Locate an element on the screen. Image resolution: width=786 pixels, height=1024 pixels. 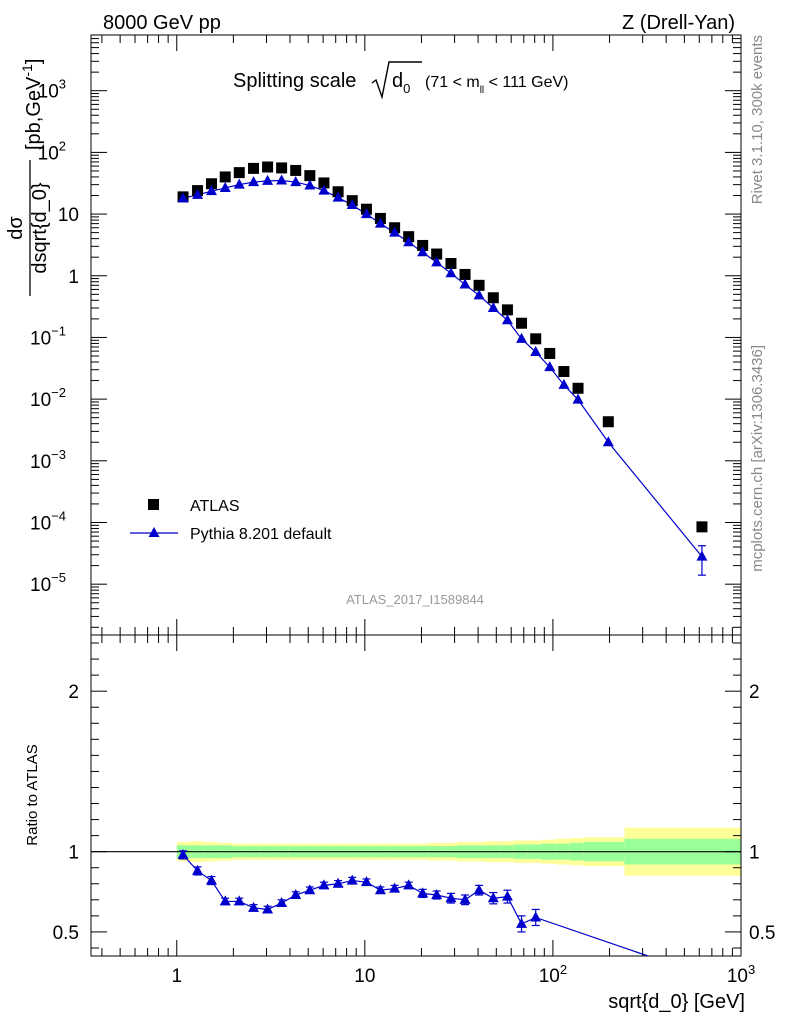
x-tick-label: 102 is located at coordinates (553, 974).